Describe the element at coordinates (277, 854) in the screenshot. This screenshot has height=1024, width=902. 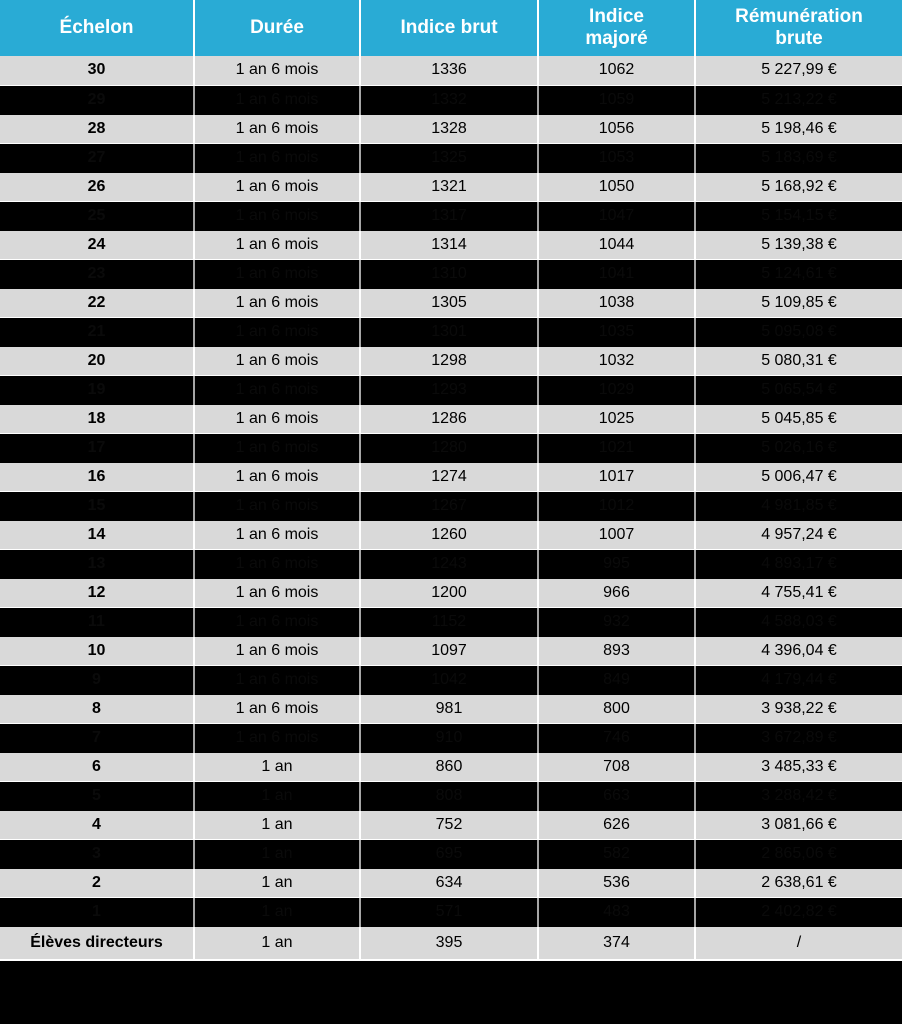
I see `cell-duree: 1 an` at that location.